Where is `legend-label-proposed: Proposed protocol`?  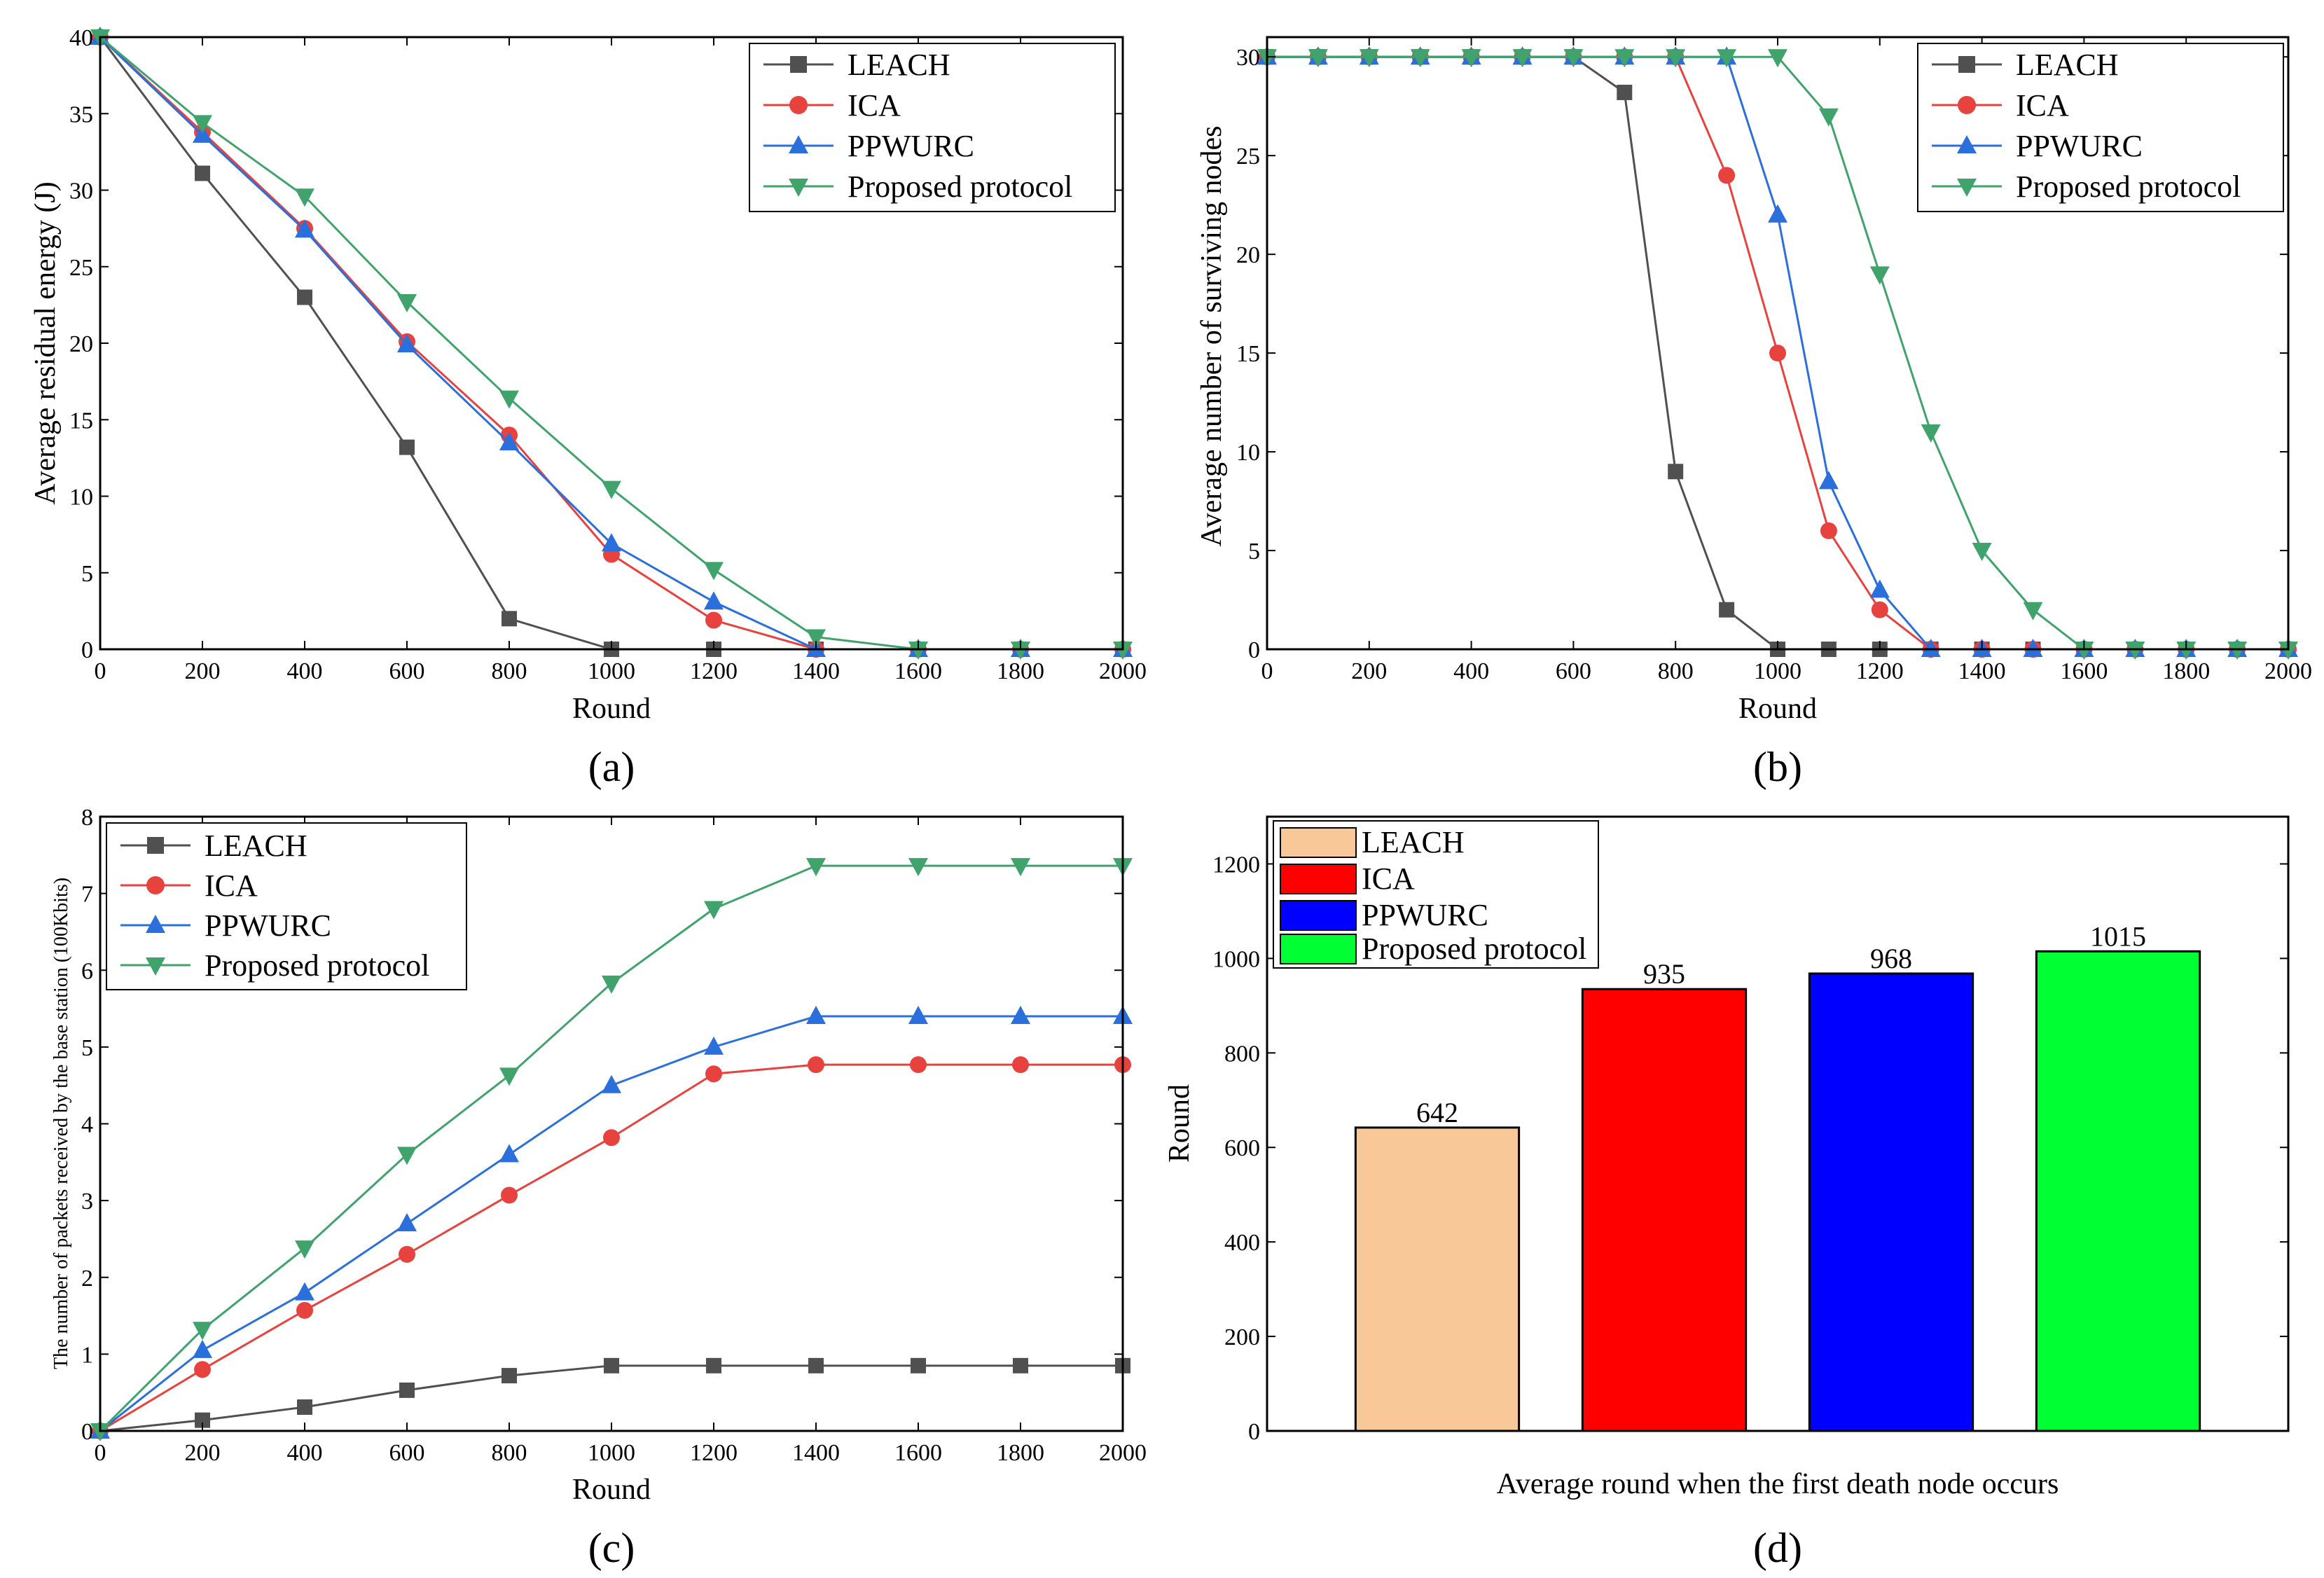 legend-label-proposed: Proposed protocol is located at coordinates (317, 965).